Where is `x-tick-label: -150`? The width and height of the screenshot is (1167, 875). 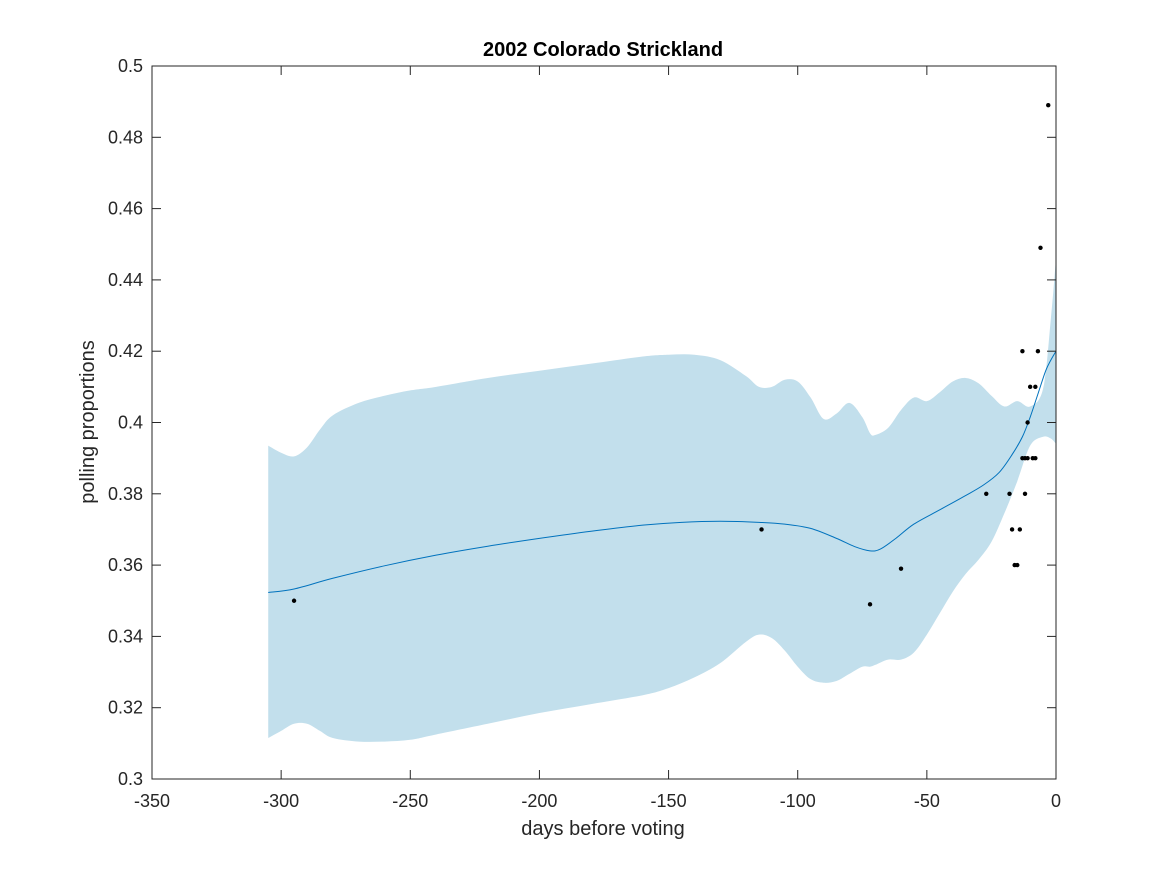
x-tick-label: -150 is located at coordinates (669, 801).